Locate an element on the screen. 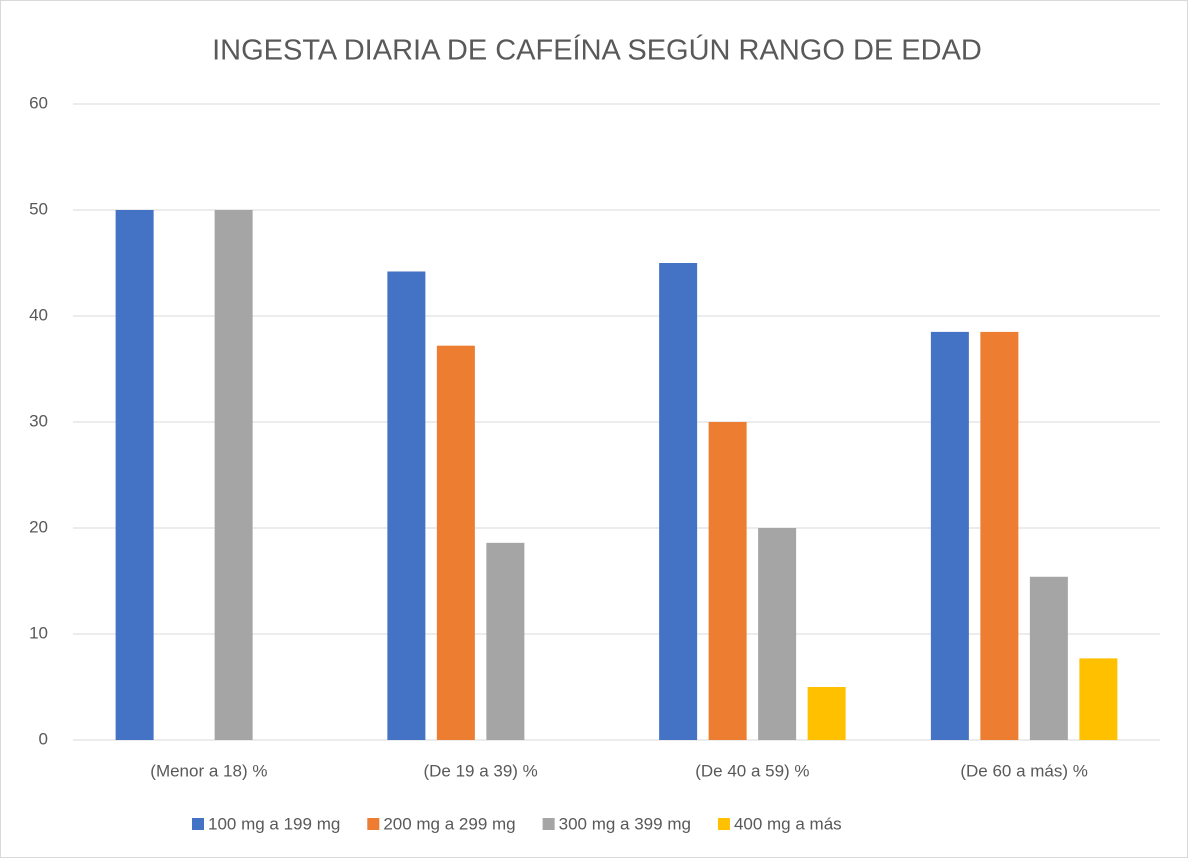  legend-label: 300 mg a 399 mg is located at coordinates (625, 823).